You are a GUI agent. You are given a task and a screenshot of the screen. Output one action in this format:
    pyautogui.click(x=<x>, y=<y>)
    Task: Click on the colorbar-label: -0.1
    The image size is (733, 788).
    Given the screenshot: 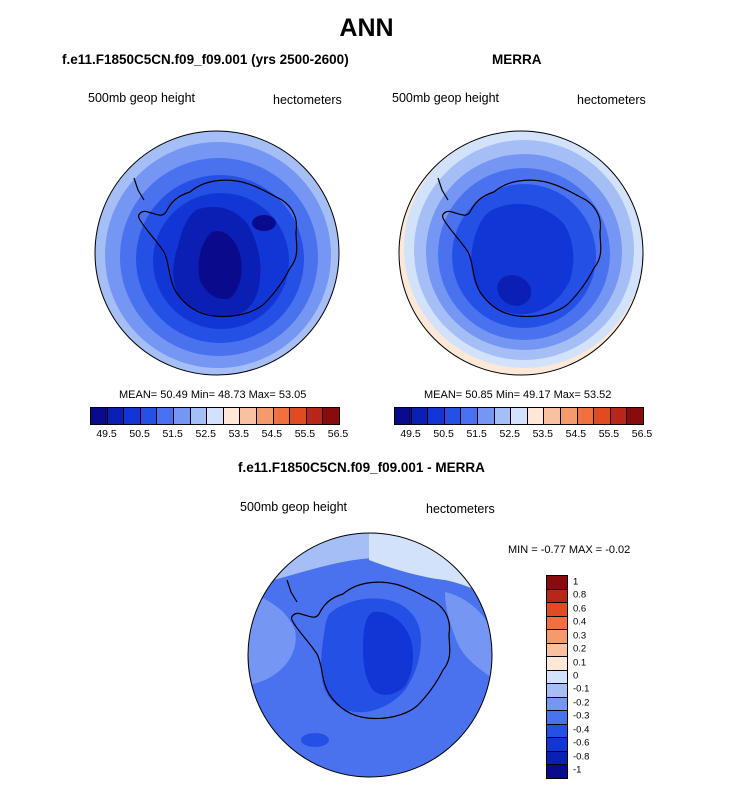 What is the action you would take?
    pyautogui.click(x=581, y=689)
    